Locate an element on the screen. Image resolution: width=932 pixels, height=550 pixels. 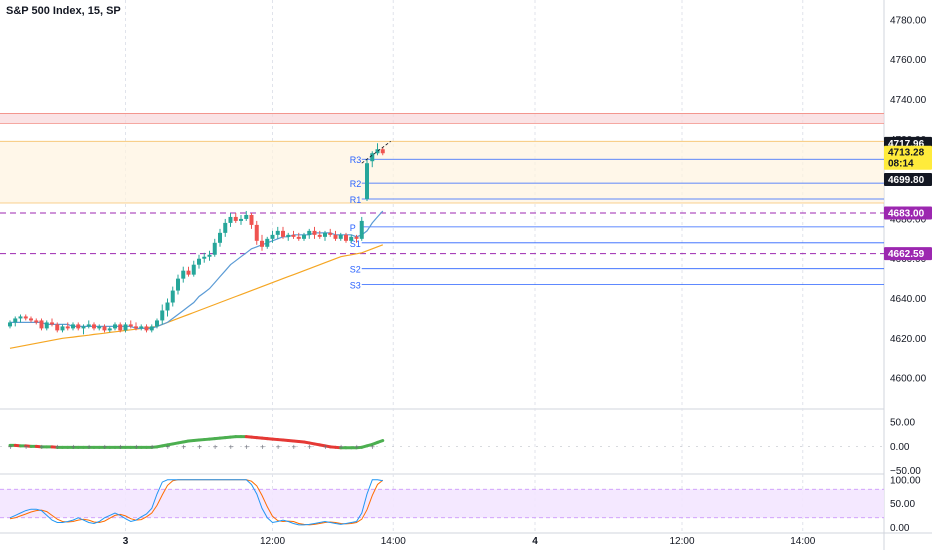
oscillator-axis-tick: 0.00 is located at coordinates (900, 447).